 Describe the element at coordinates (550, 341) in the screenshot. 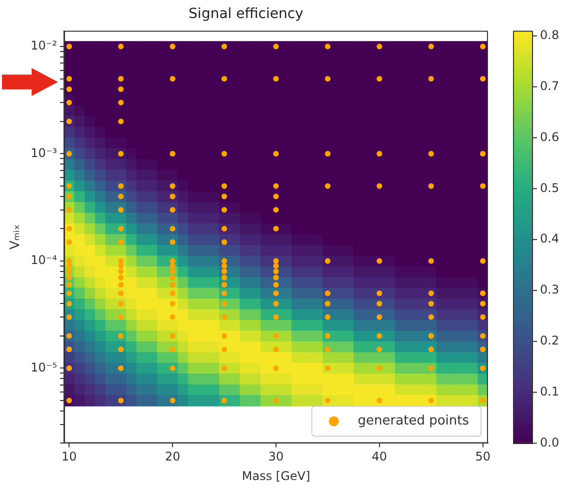

I see `color-bar-label: 0.2` at that location.